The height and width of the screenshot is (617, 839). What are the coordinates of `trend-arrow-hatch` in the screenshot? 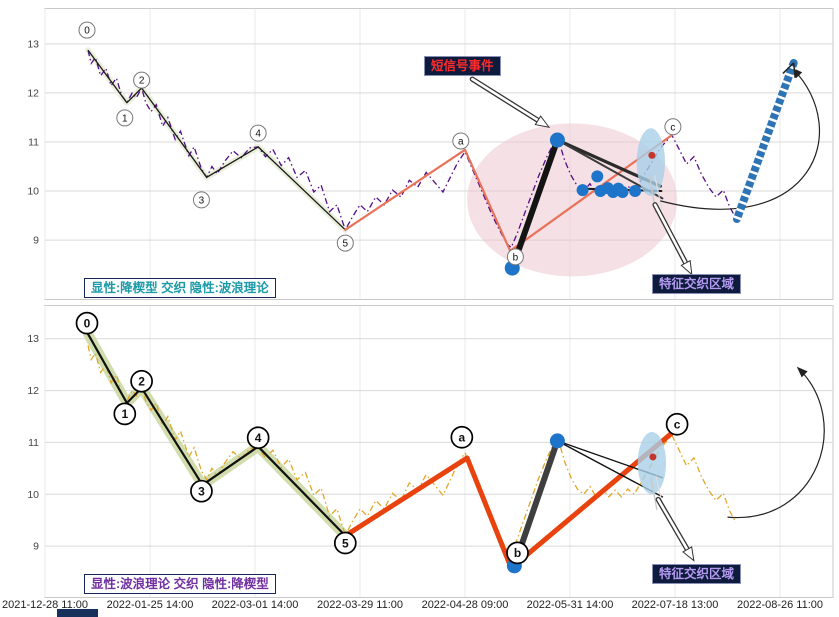 It's located at (765, 141).